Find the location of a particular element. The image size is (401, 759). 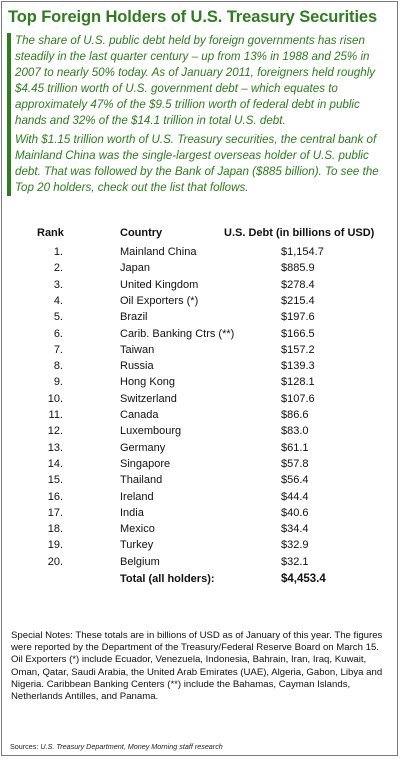

debt-cell: $215.4 is located at coordinates (298, 300).